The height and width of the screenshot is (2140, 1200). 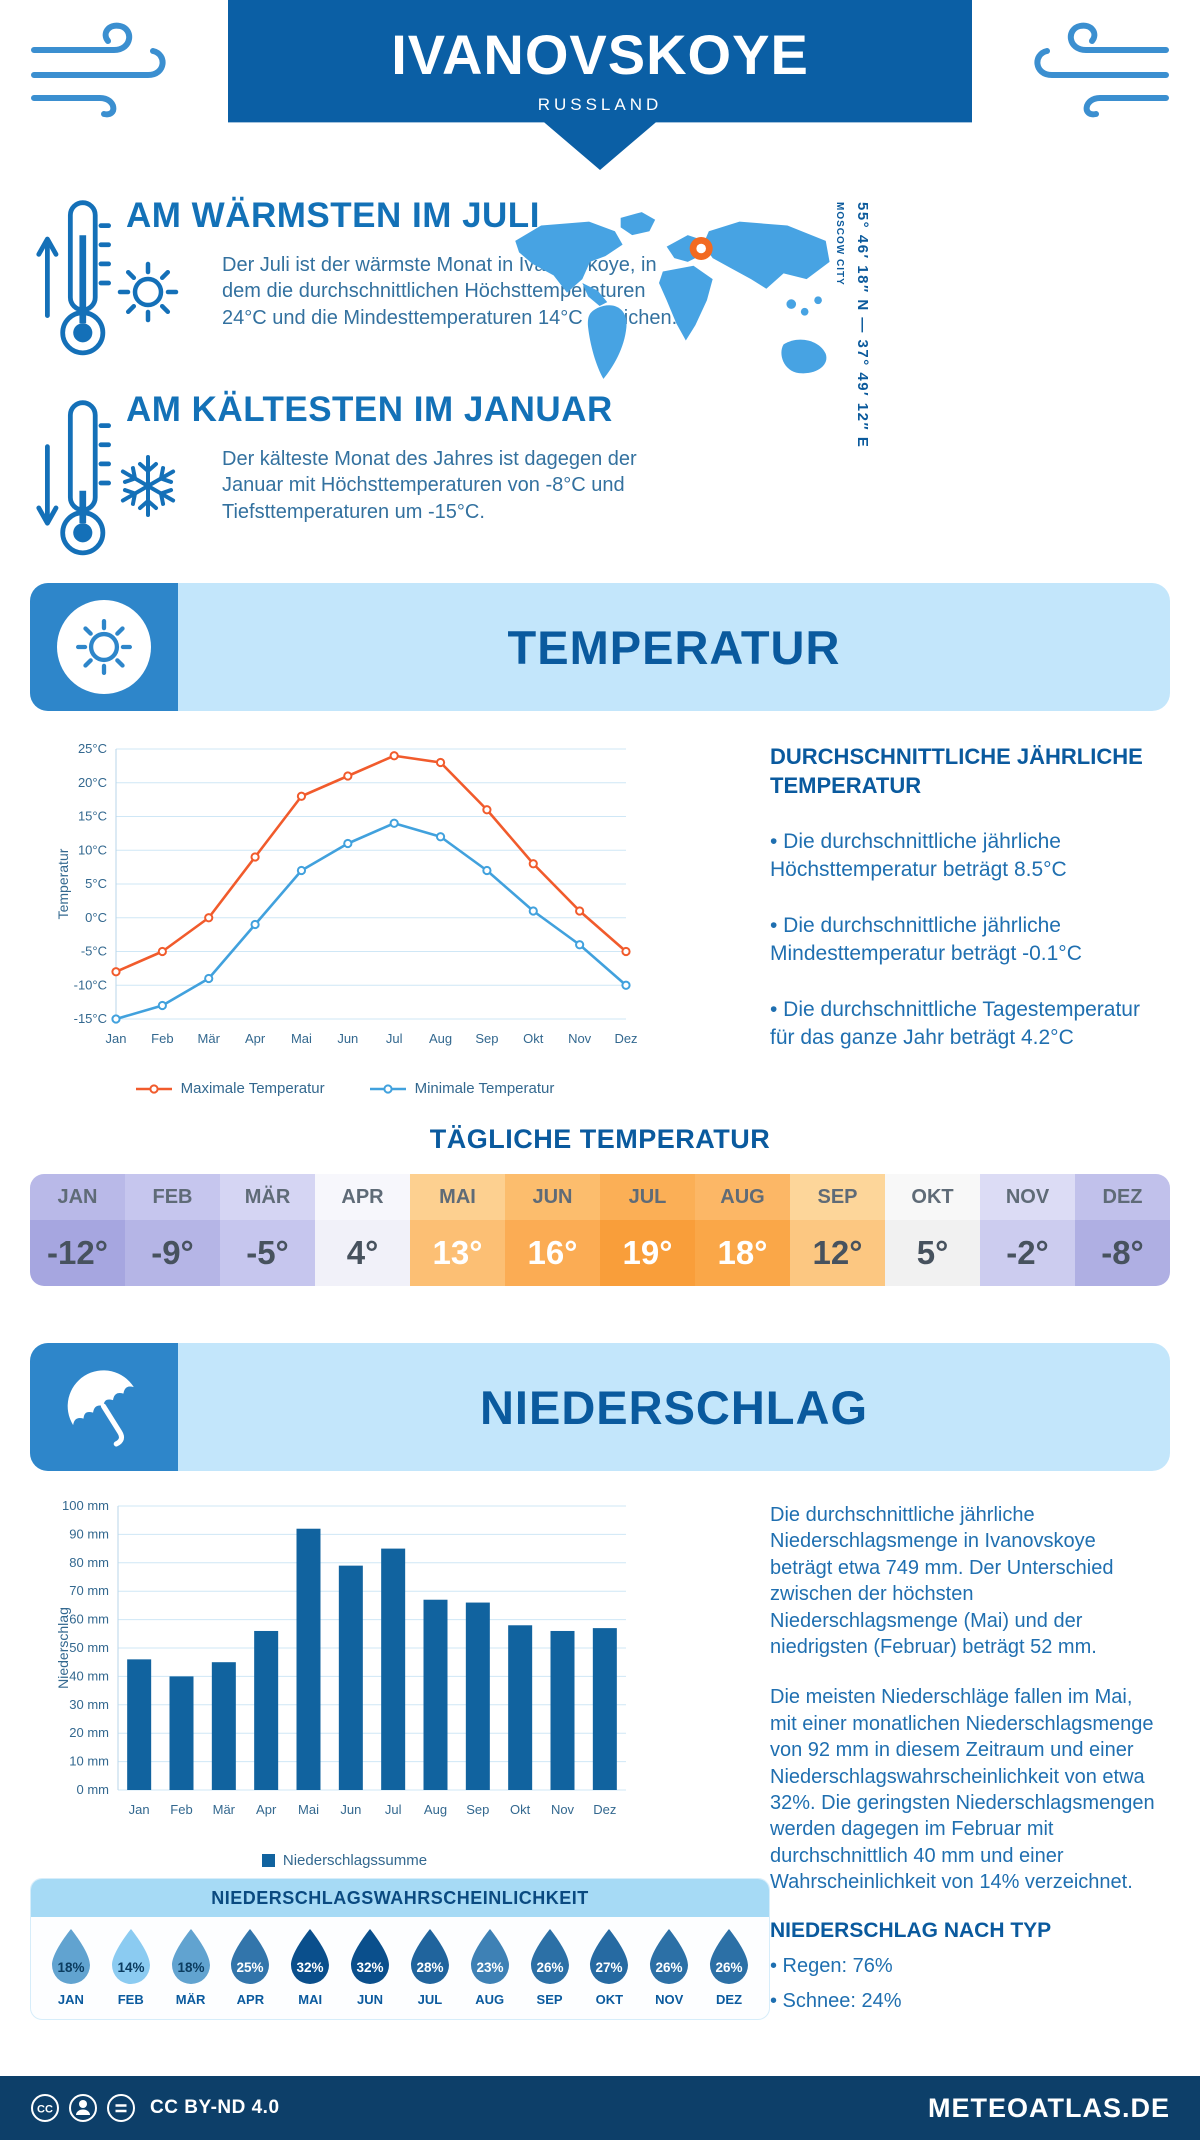 What do you see at coordinates (162, 1038) in the screenshot?
I see `svg-text: Feb` at bounding box center [162, 1038].